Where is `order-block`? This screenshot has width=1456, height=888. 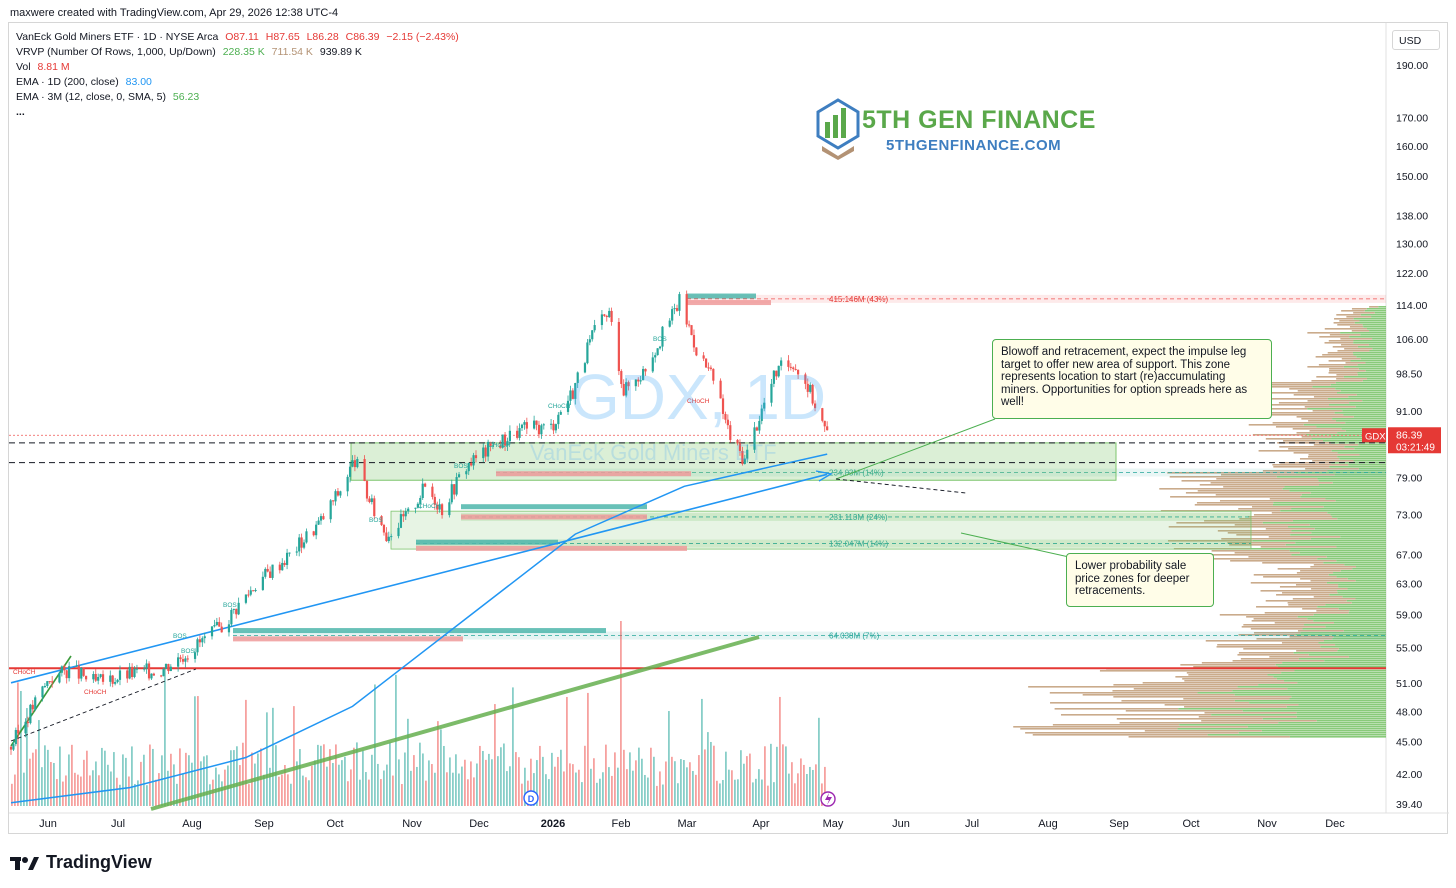
order-block is located at coordinates (554, 517).